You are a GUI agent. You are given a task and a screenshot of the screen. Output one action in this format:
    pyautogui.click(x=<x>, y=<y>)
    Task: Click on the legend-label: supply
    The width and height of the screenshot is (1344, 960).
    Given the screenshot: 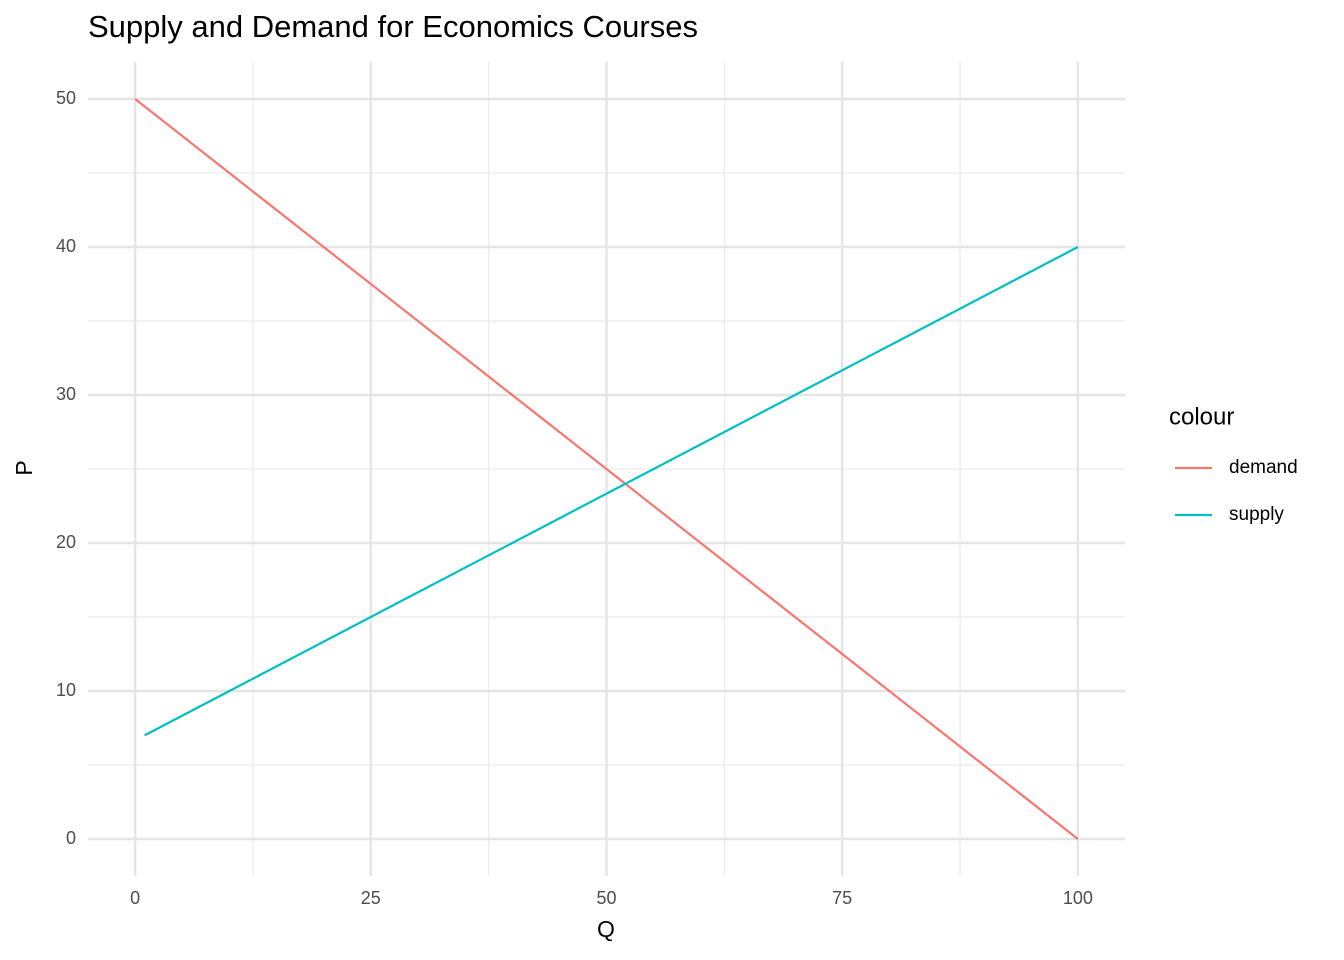 What is the action you would take?
    pyautogui.click(x=1256, y=514)
    